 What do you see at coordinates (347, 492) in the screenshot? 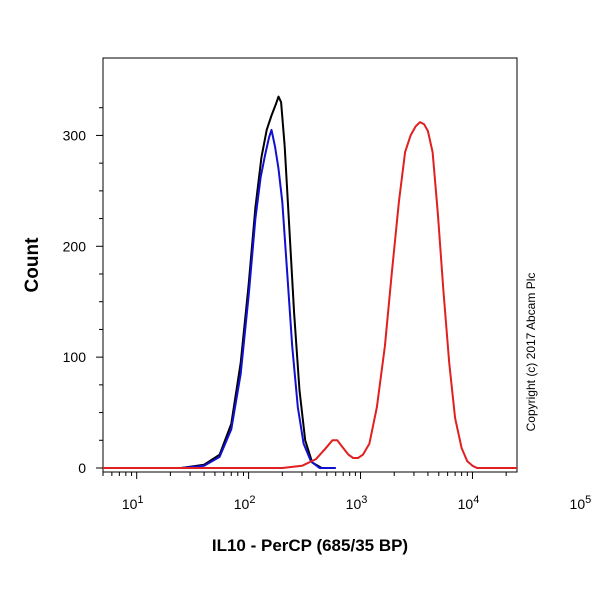
I see `x-axis-ticks: 10¹ 10² 10³ 10⁴ 10⁵` at bounding box center [347, 492].